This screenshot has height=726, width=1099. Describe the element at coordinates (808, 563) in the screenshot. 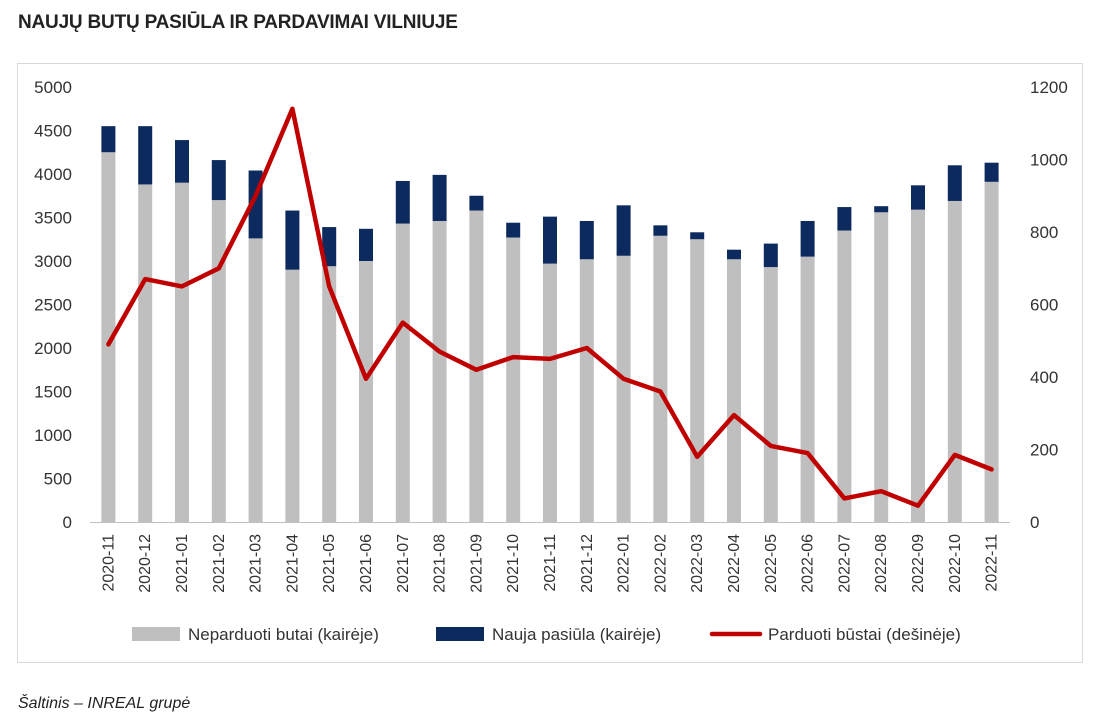

I see `x-tick-label: 2022-06` at that location.